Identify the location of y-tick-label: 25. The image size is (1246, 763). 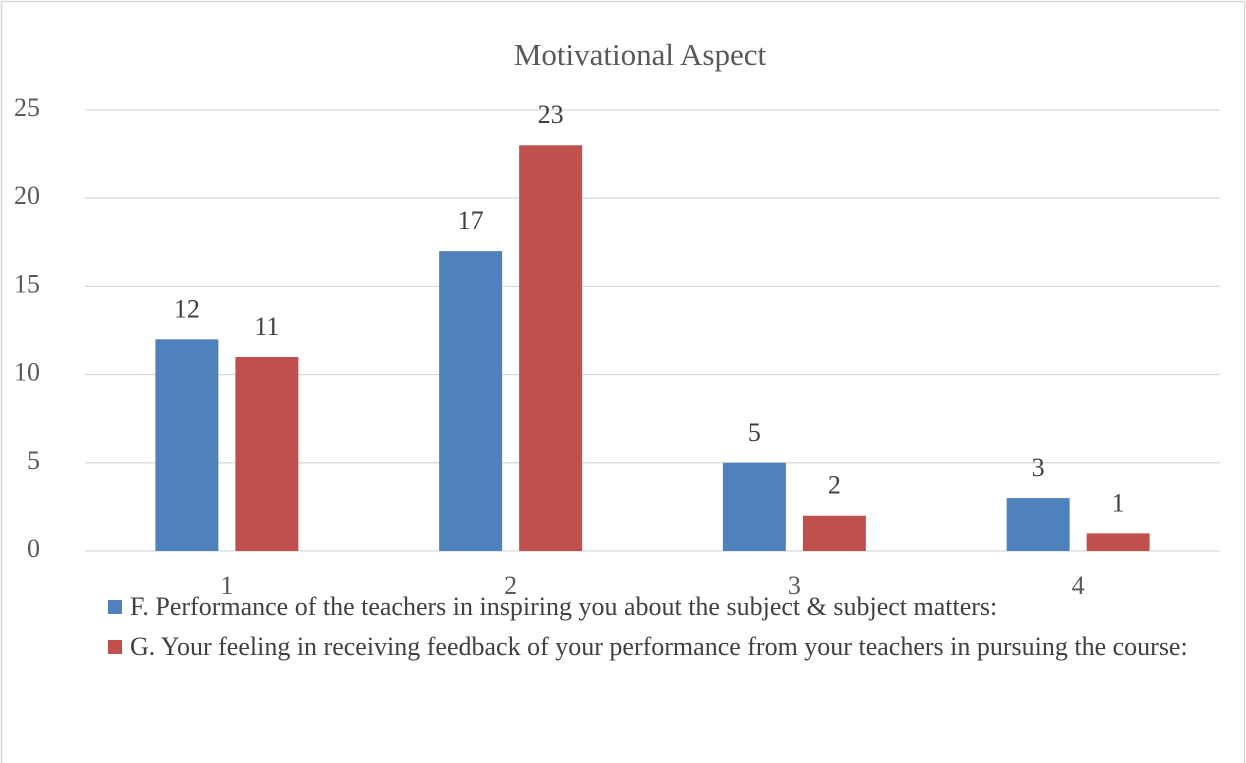
(27, 107).